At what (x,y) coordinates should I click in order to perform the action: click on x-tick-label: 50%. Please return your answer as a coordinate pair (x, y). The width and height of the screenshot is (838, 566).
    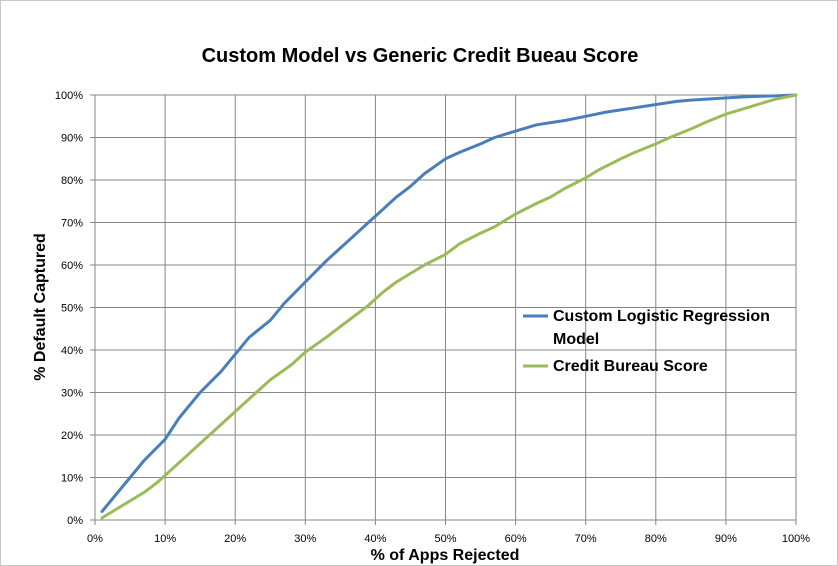
    Looking at the image, I should click on (445, 539).